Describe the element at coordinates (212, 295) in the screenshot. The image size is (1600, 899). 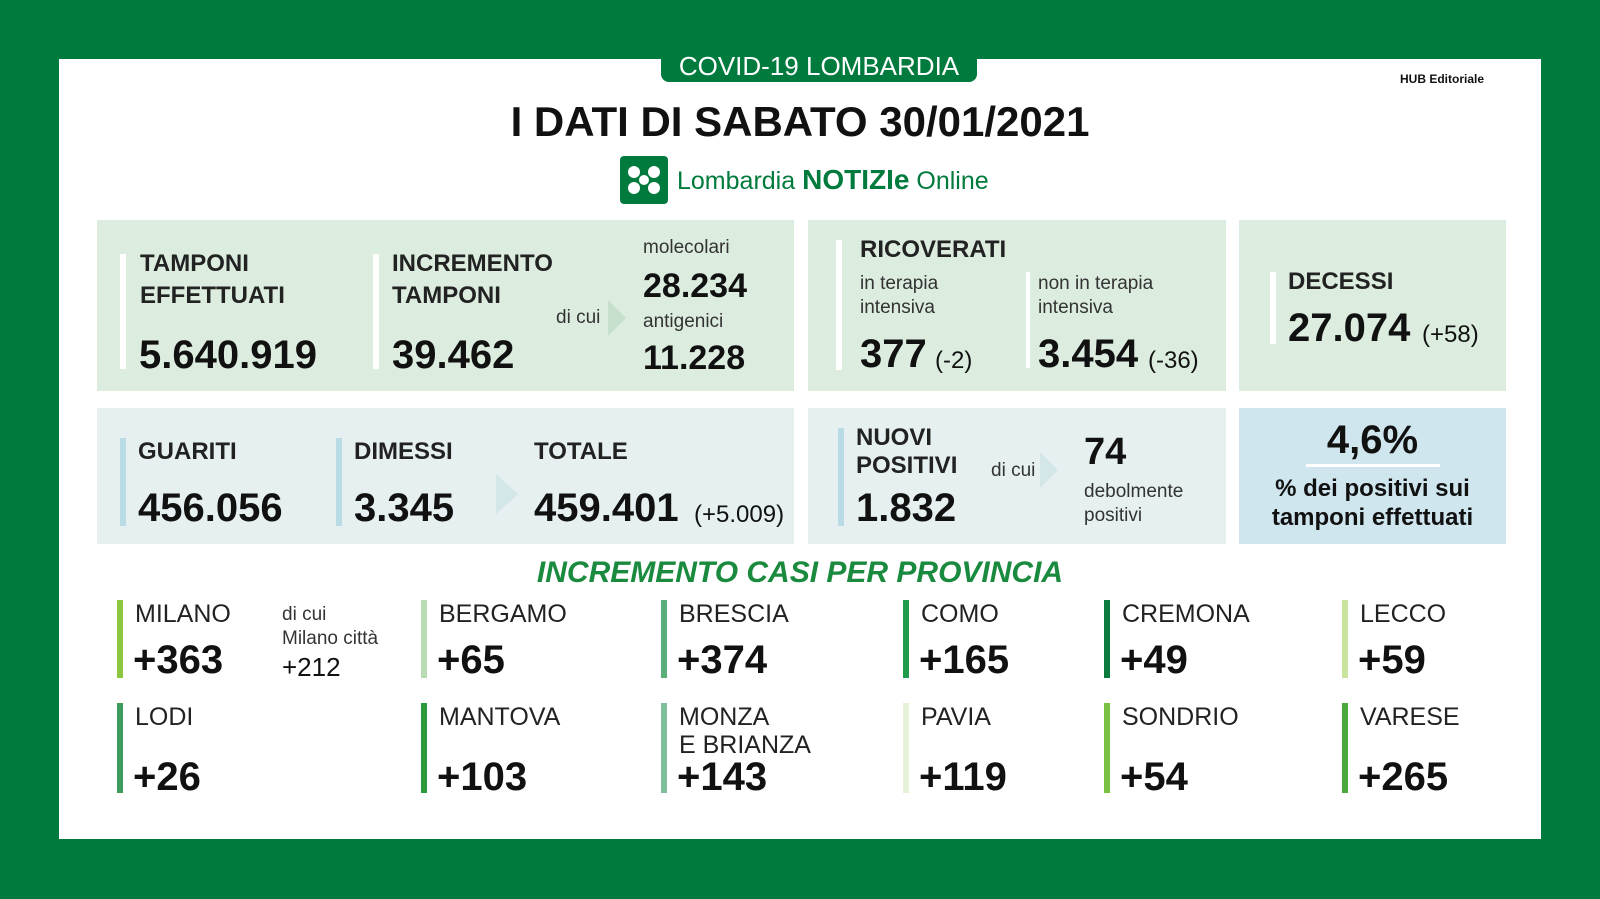
I see `label: EFFETTUATI` at that location.